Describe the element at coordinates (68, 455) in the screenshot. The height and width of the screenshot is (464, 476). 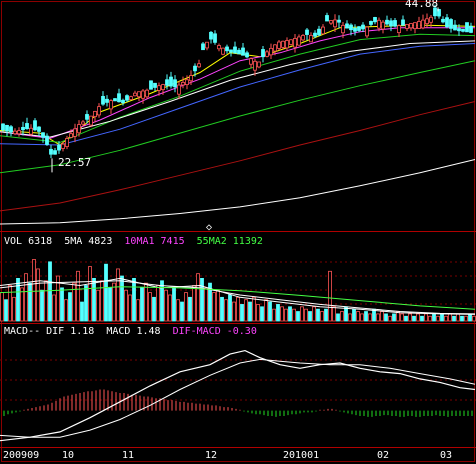
I see `date-label-10: 10` at that location.